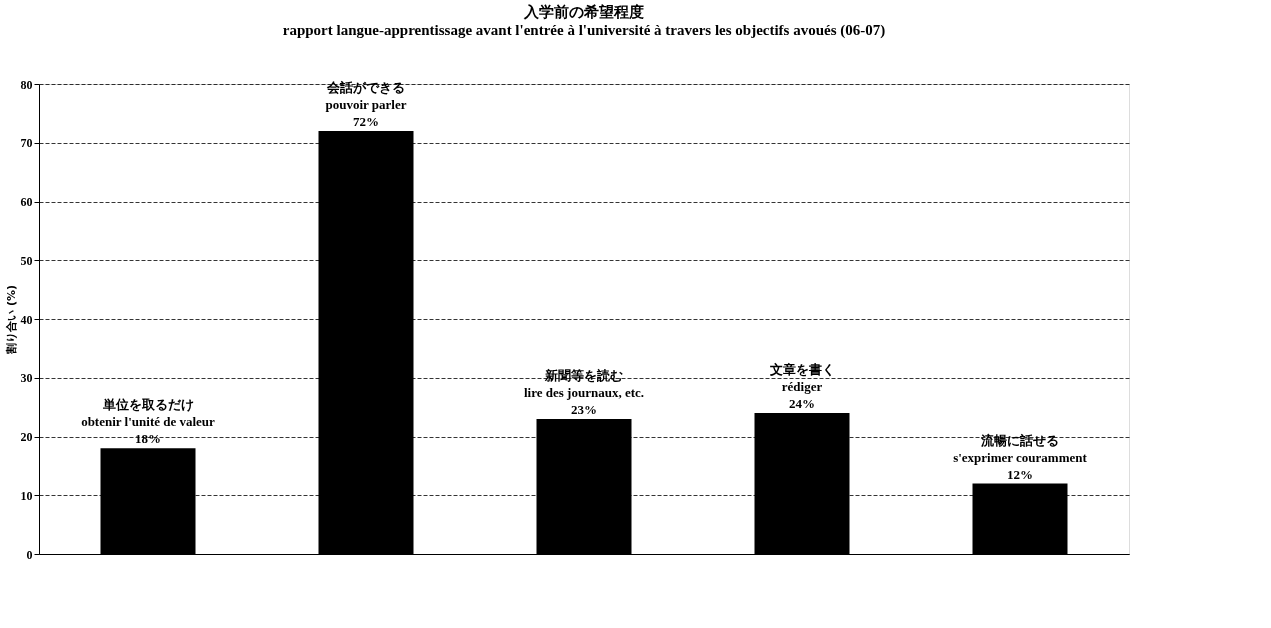  What do you see at coordinates (801, 378) in the screenshot?
I see `x-tick-label: 文章を書く rédiger` at bounding box center [801, 378].